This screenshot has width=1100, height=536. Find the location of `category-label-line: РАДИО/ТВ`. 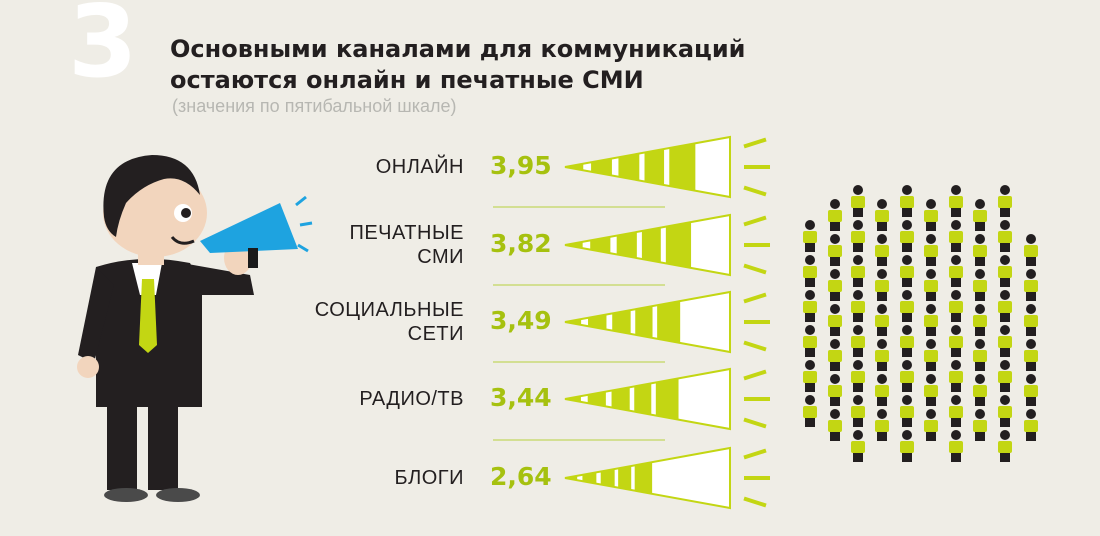

category-label-line: РАДИО/ТВ is located at coordinates (411, 399).